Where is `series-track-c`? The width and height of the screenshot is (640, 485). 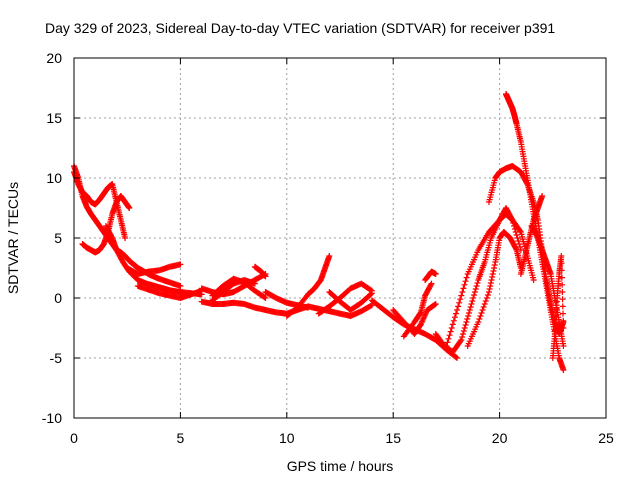 series-track-c is located at coordinates (106, 224).